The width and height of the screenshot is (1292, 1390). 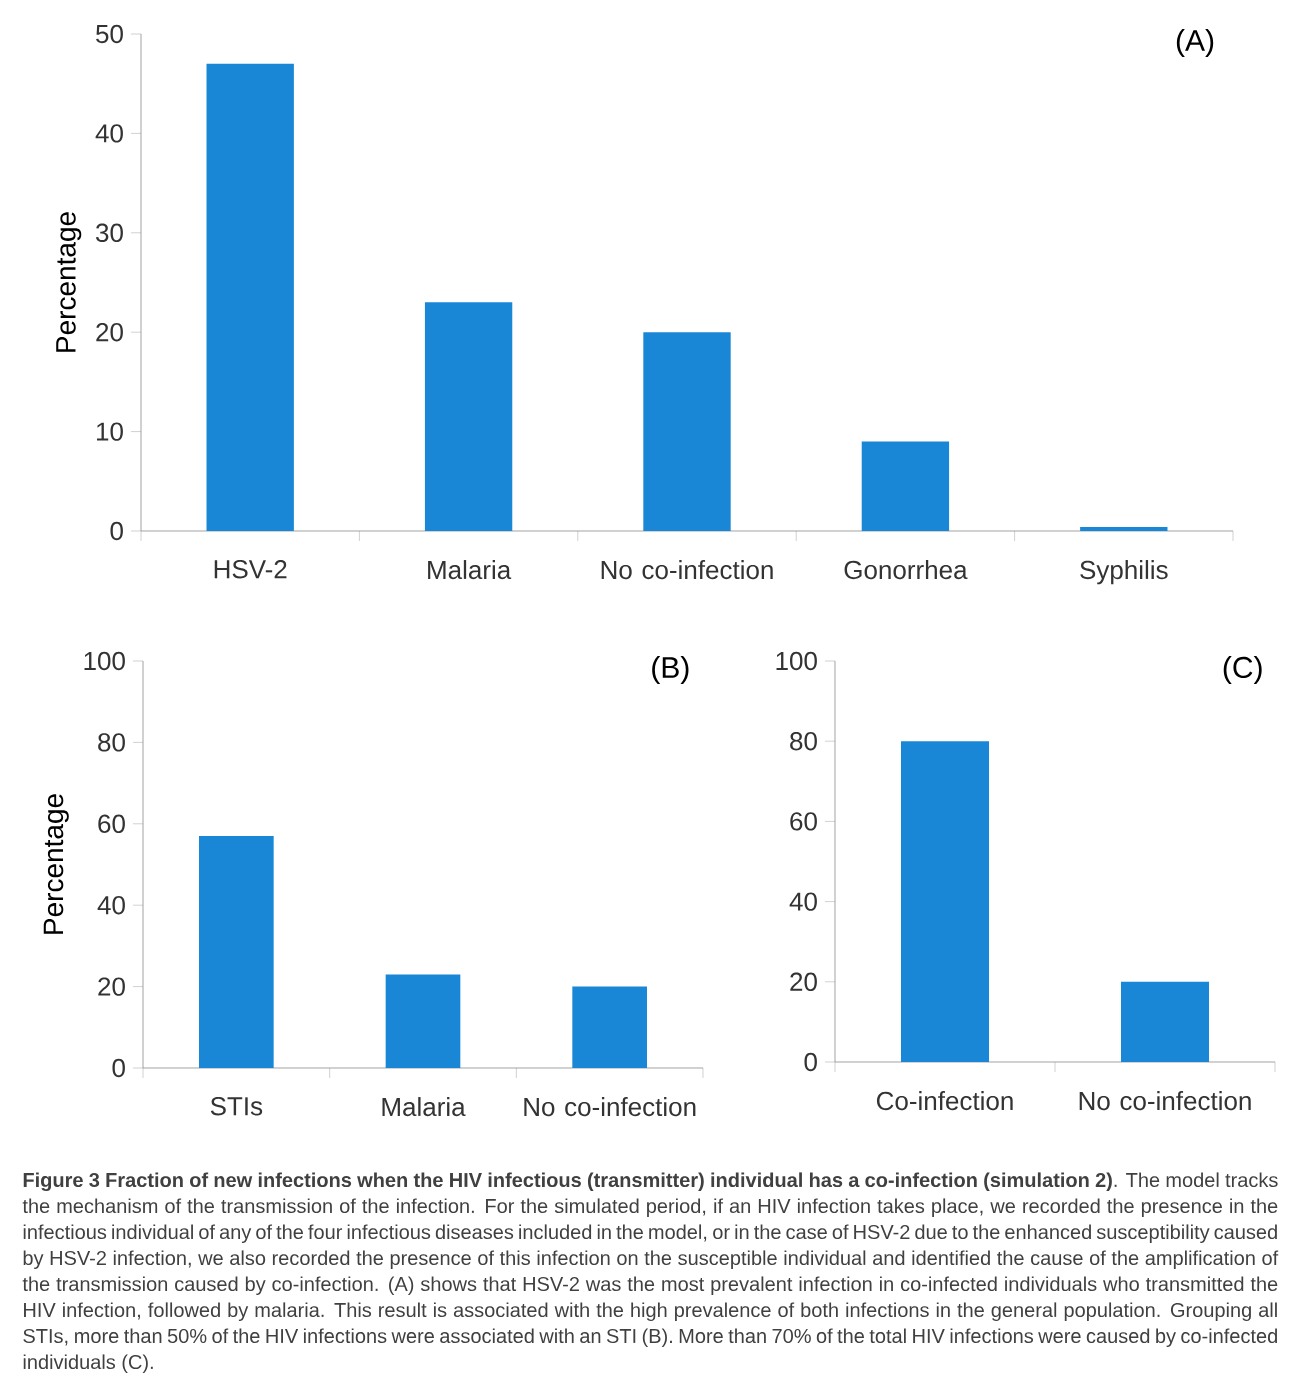 What do you see at coordinates (109, 232) in the screenshot?
I see `y-tick-label: 30` at bounding box center [109, 232].